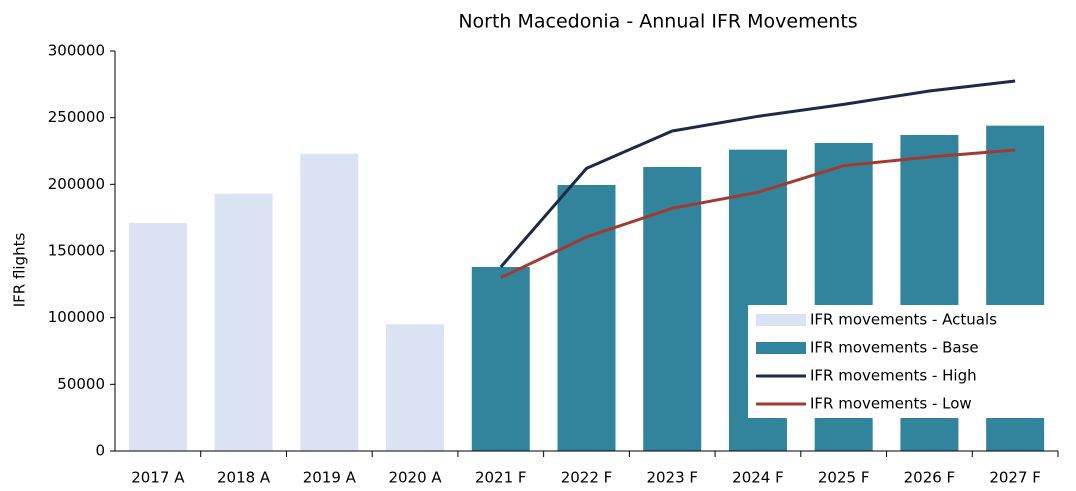  Describe the element at coordinates (76, 184) in the screenshot. I see `y-tick-label: 200000` at that location.